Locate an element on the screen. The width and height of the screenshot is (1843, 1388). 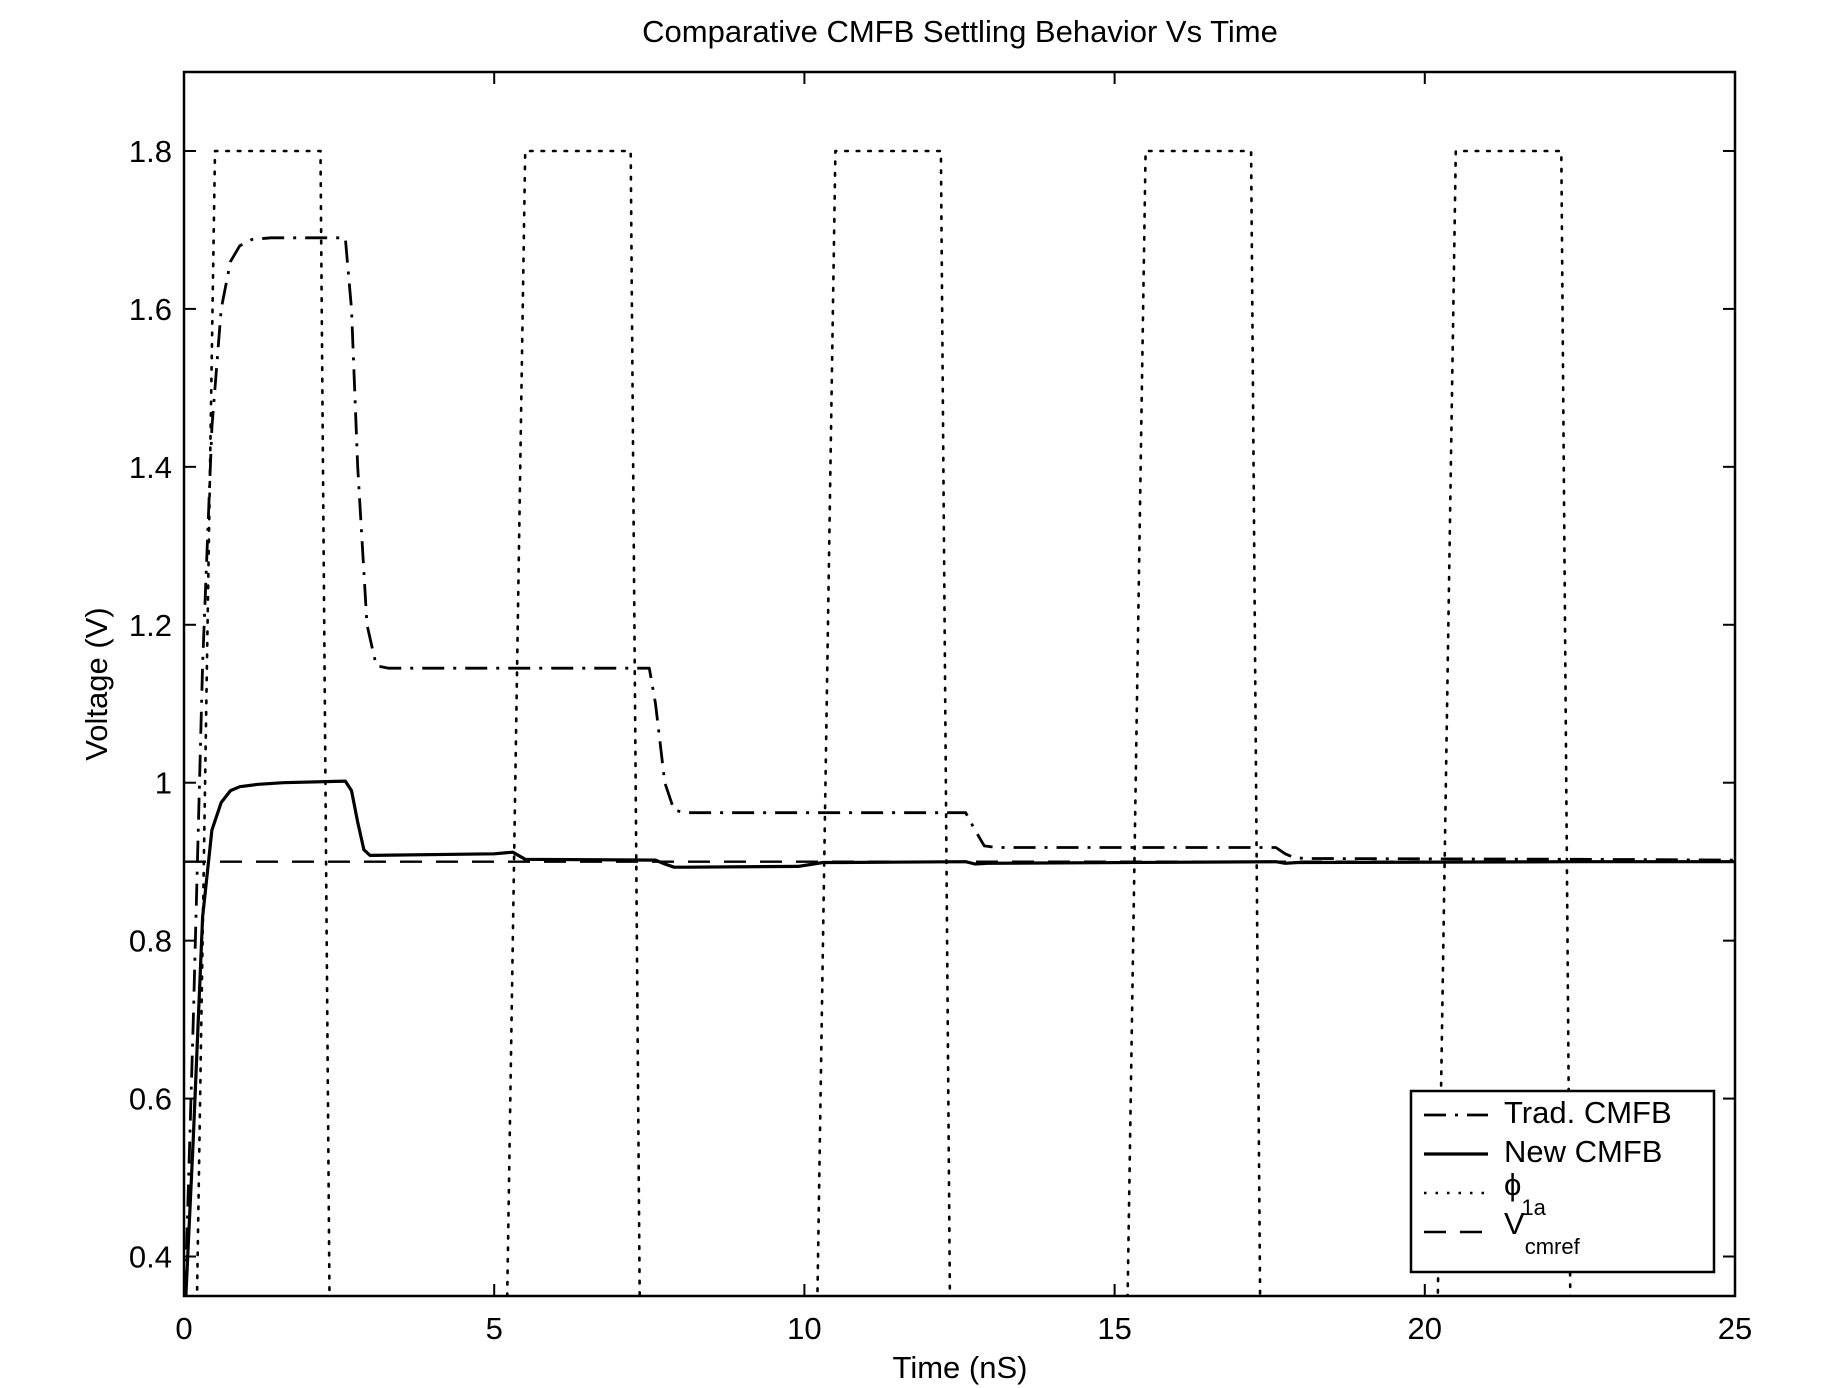
x-tick-label: 10 is located at coordinates (804, 1328).